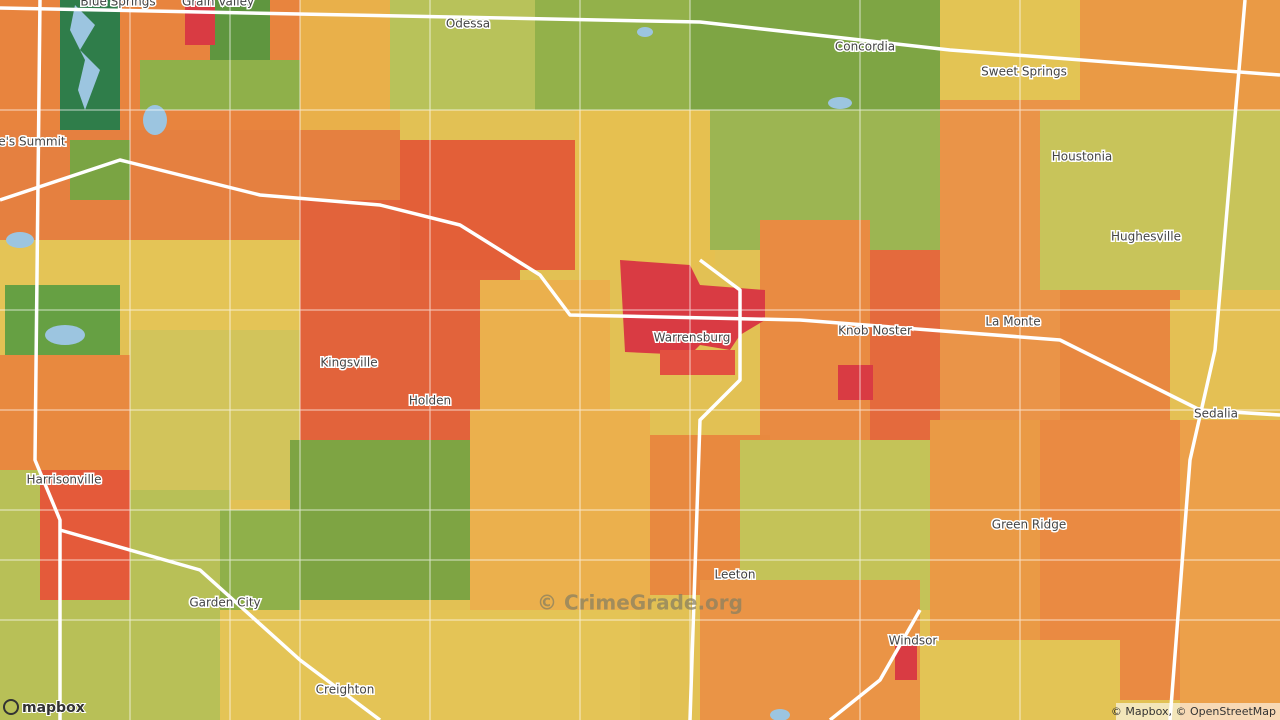  What do you see at coordinates (875, 331) in the screenshot?
I see `place-label: Knob Noster` at bounding box center [875, 331].